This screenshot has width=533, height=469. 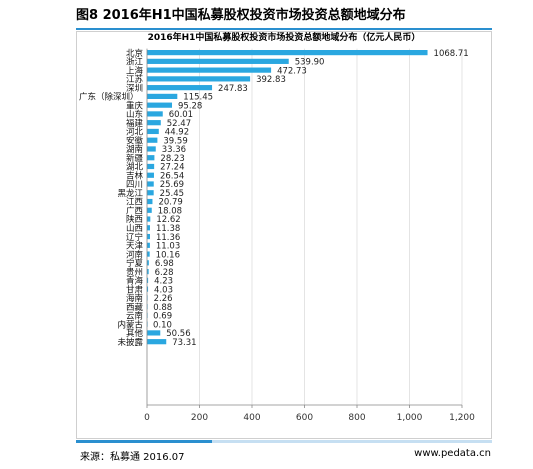 What do you see at coordinates (241, 15) in the screenshot?
I see `figure-title: 图8 2016年H1中国私募股权投资市场投资总额地域分布` at bounding box center [241, 15].